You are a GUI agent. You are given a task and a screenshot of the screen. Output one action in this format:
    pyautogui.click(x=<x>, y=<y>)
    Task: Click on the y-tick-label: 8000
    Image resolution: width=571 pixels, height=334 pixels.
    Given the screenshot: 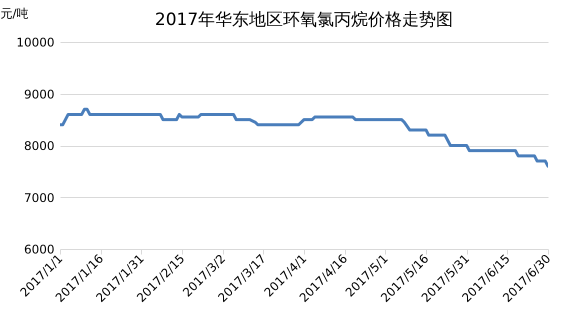 What is the action you would take?
    pyautogui.click(x=39, y=146)
    